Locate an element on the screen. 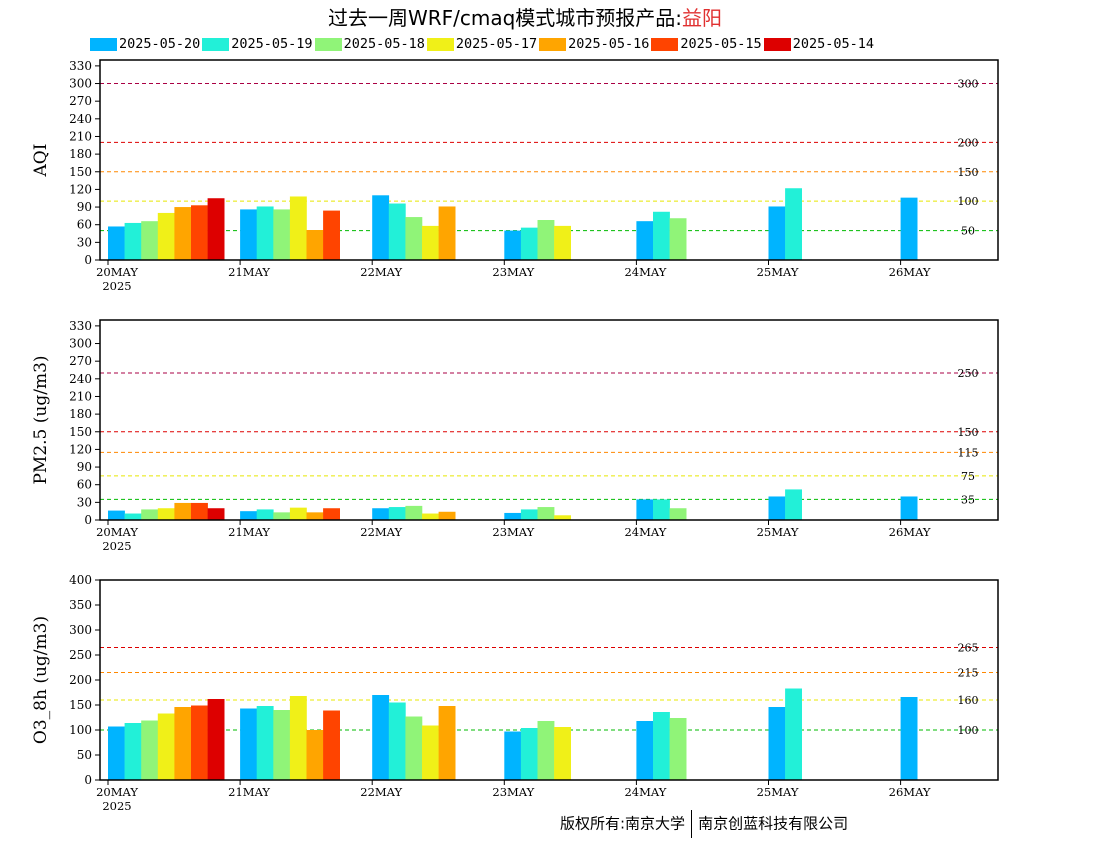 This screenshot has height=850, width=1100. y-tick-label: 180 is located at coordinates (80, 154).